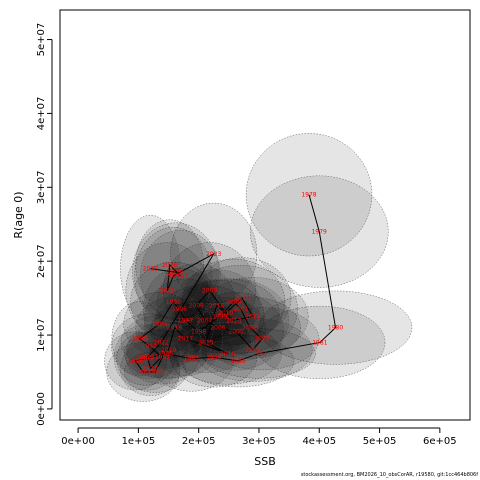 This screenshot has width=480, height=480. I want to click on year-label: 1992, so click(149, 346).